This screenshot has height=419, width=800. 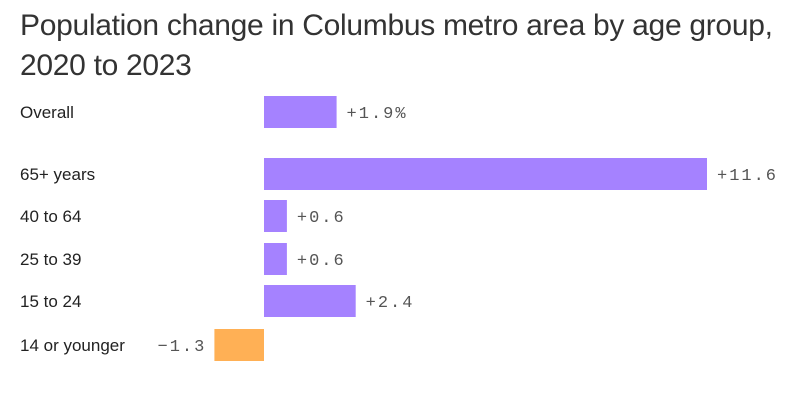 I want to click on category-label-40-to-64: 40 to 64, so click(x=50, y=216).